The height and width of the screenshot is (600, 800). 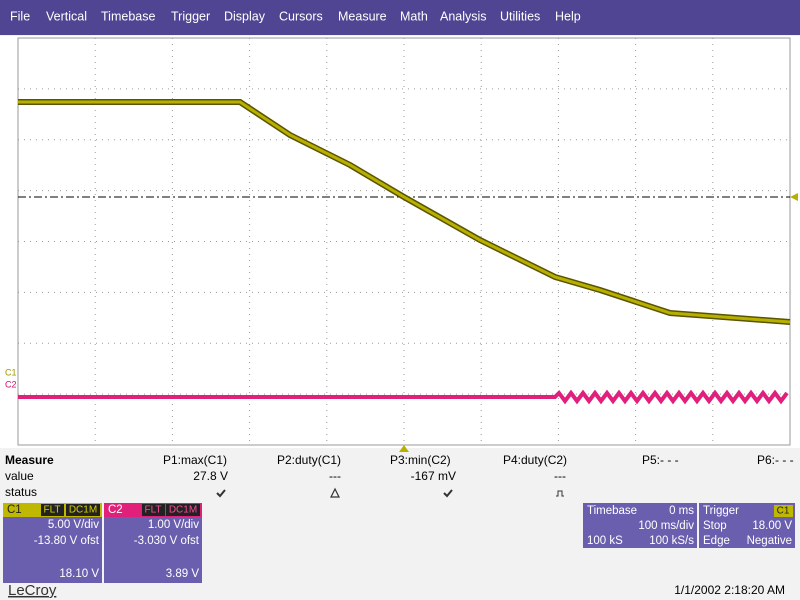 What do you see at coordinates (167, 541) in the screenshot?
I see `vertical-offset: -3.030 V ofst` at bounding box center [167, 541].